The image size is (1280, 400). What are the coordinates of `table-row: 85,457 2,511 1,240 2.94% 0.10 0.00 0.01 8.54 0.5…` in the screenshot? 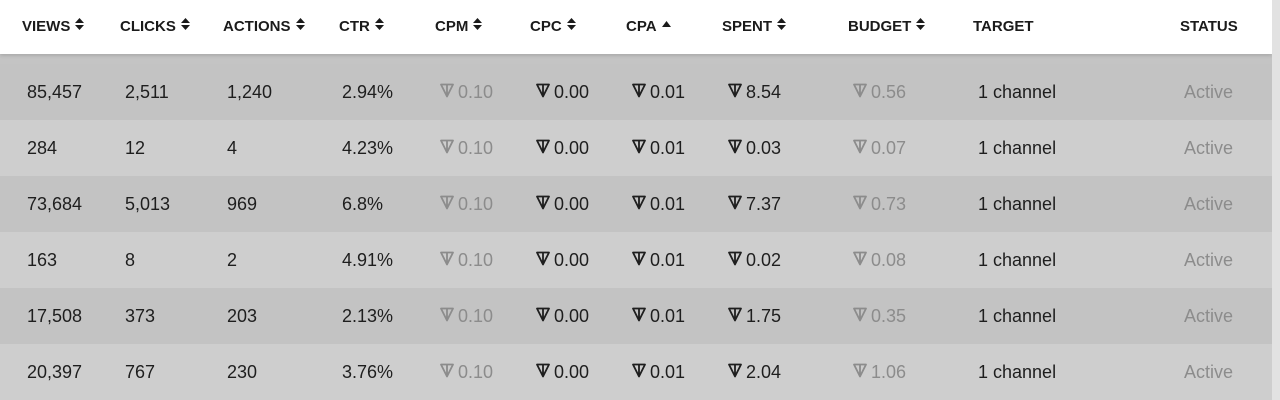 It's located at (636, 92).